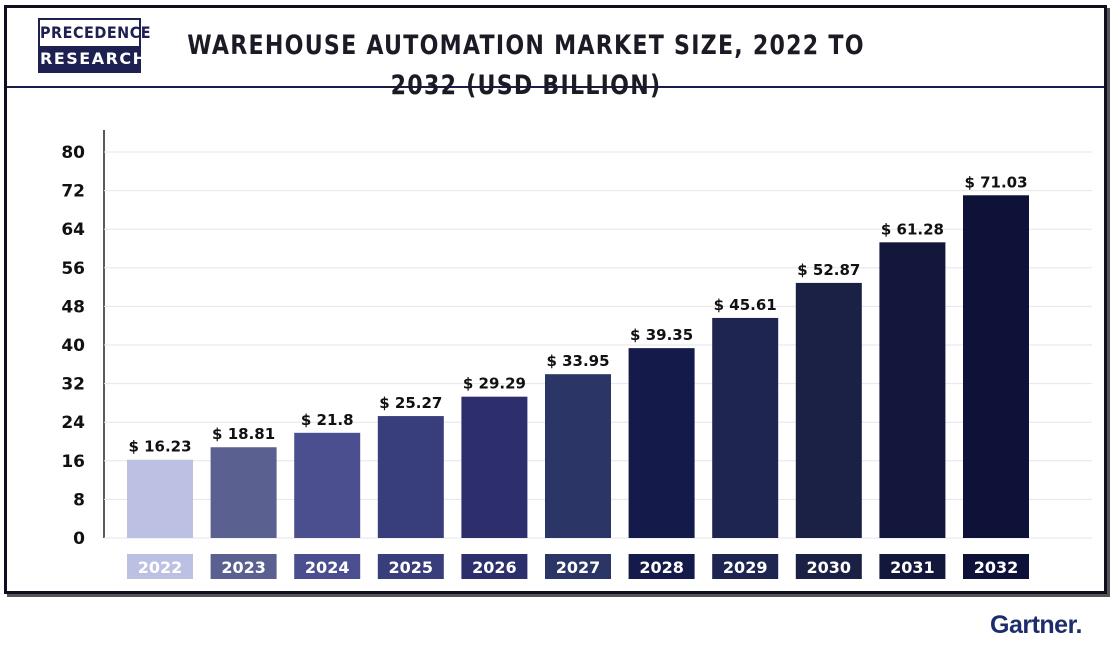 Image resolution: width=1118 pixels, height=649 pixels. What do you see at coordinates (327, 485) in the screenshot?
I see `bar-2024` at bounding box center [327, 485].